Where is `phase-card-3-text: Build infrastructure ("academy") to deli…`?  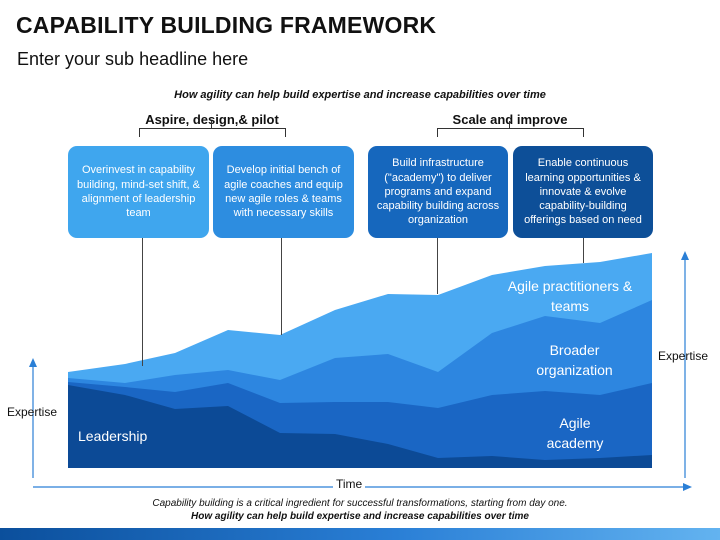
phase-card-3-text: Build infrastructure ("academy") to deli… is located at coordinates (438, 192).